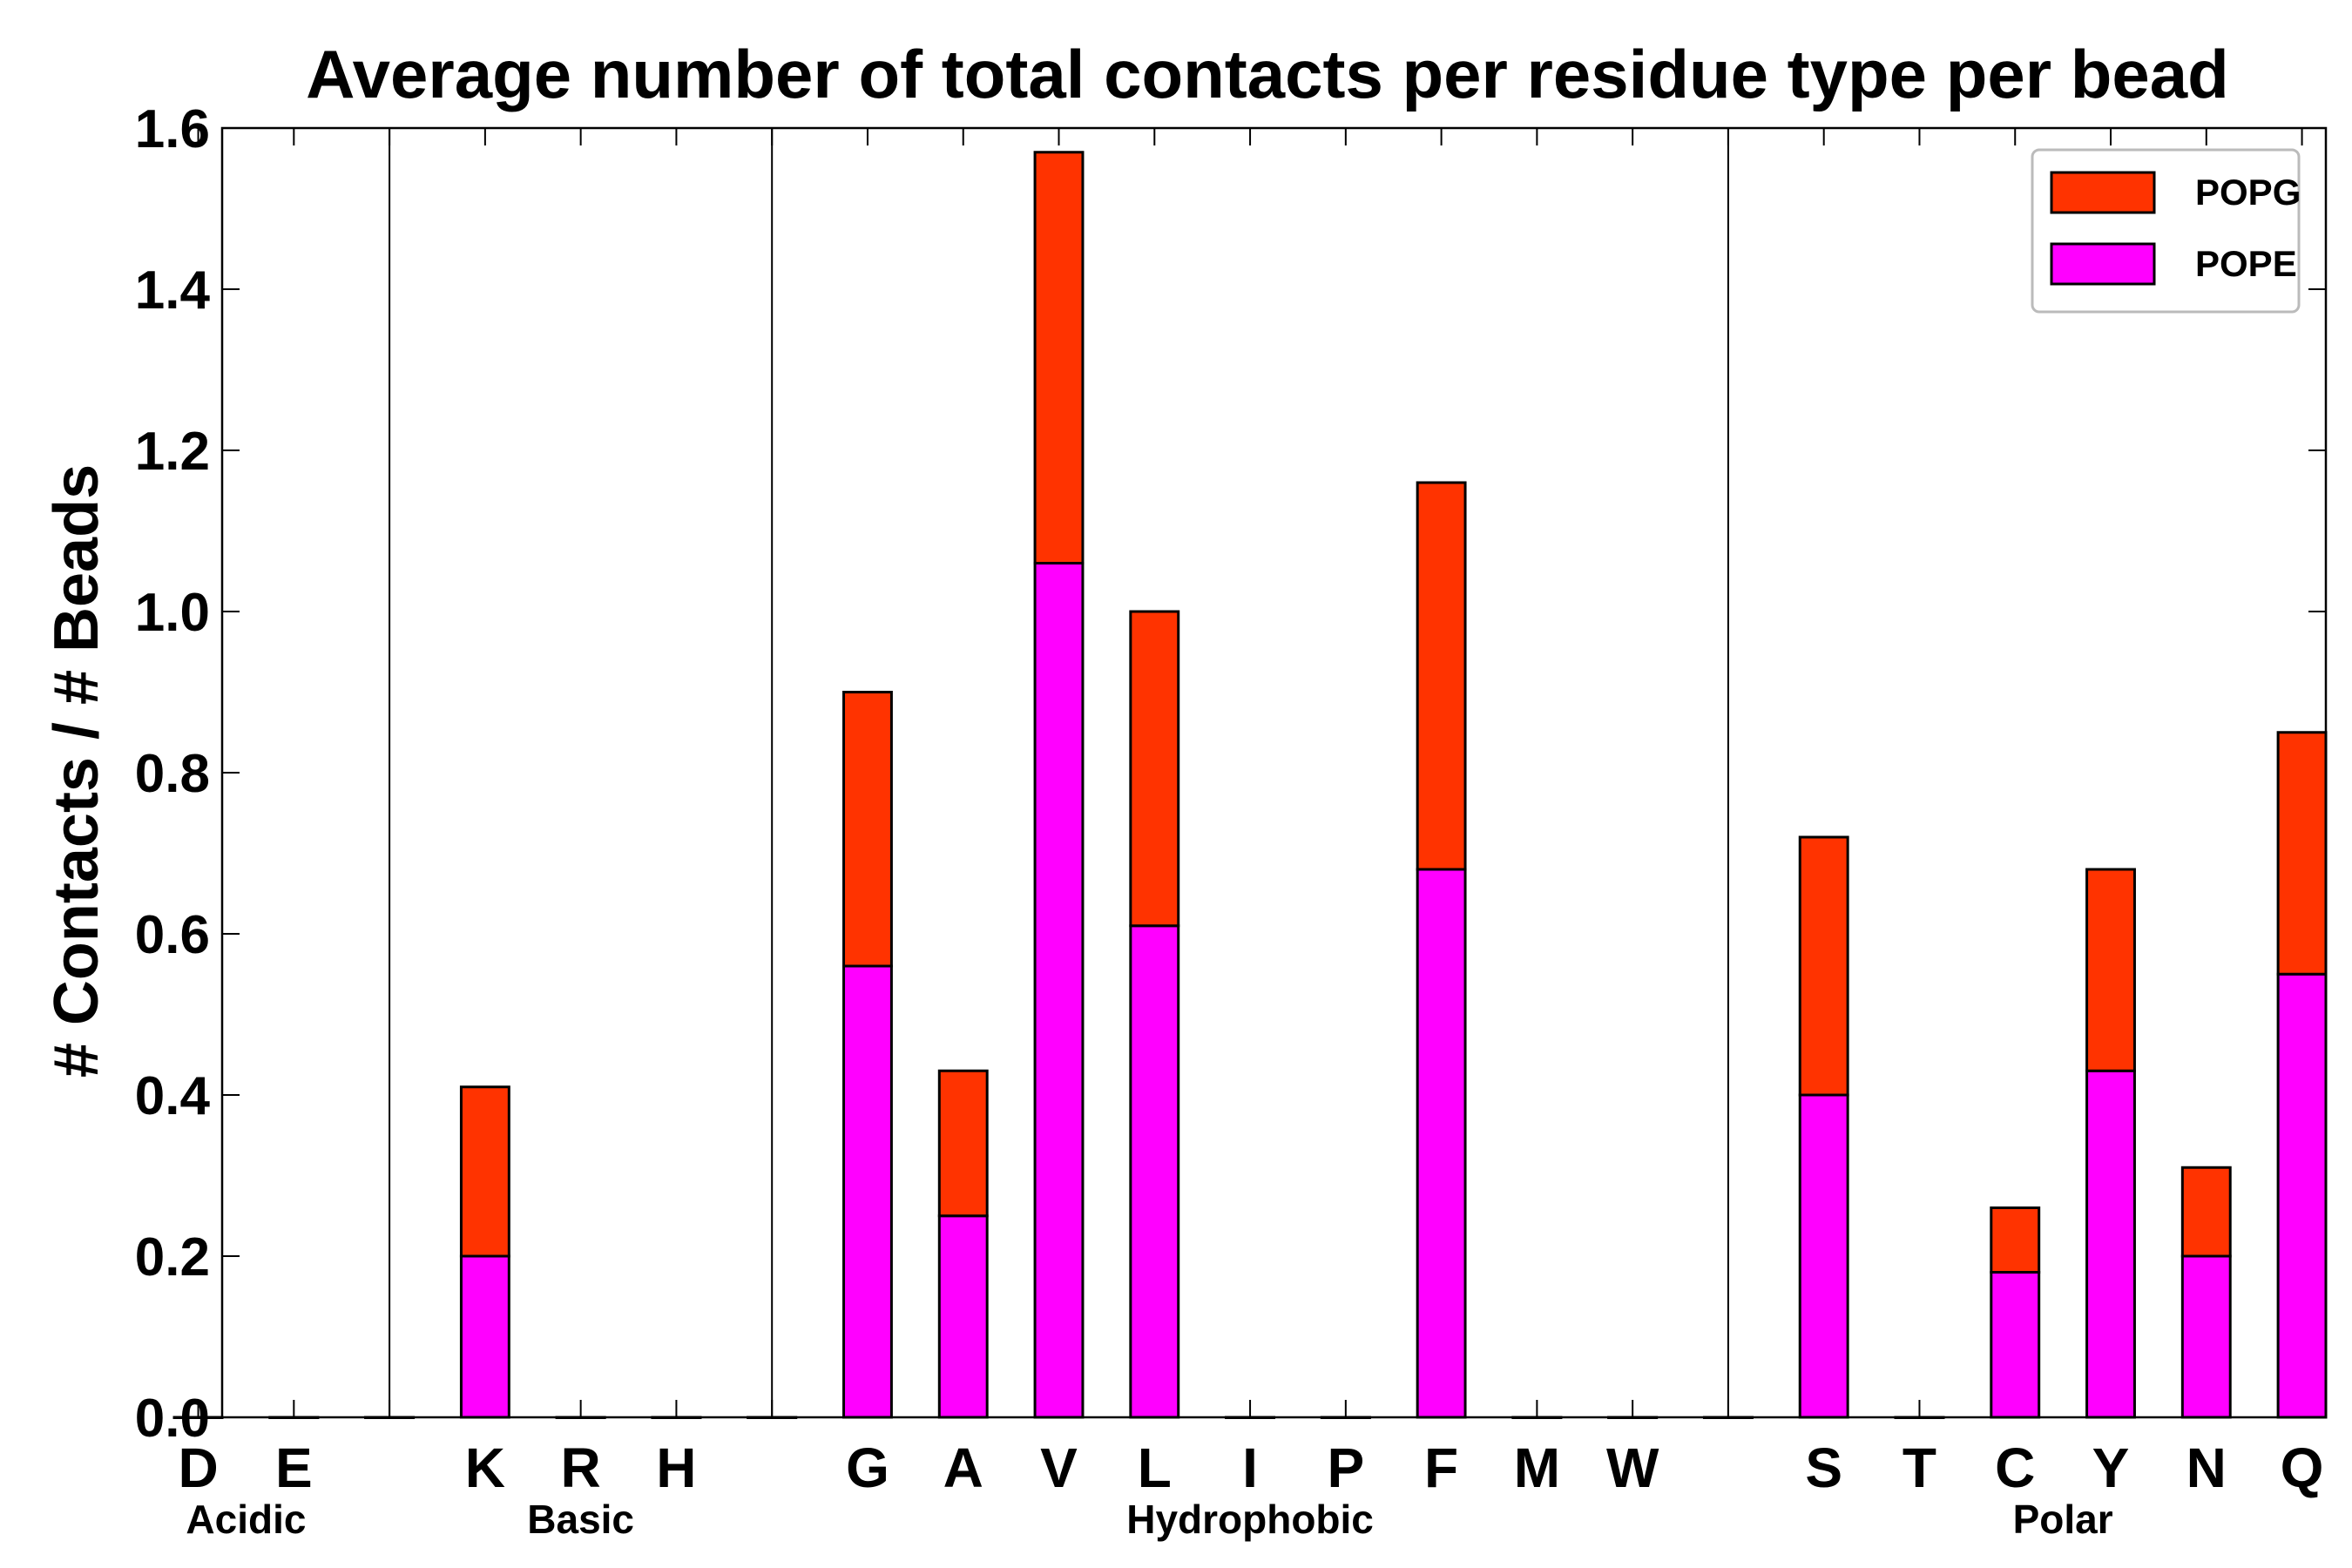 The width and height of the screenshot is (2352, 1568). Describe the element at coordinates (2248, 193) in the screenshot. I see `legend-label-popg: POPG` at that location.